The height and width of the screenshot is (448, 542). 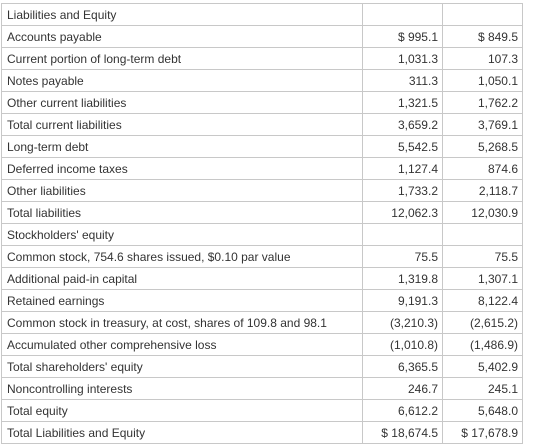 What do you see at coordinates (482, 278) in the screenshot?
I see `value-prior: 1,307.1` at bounding box center [482, 278].